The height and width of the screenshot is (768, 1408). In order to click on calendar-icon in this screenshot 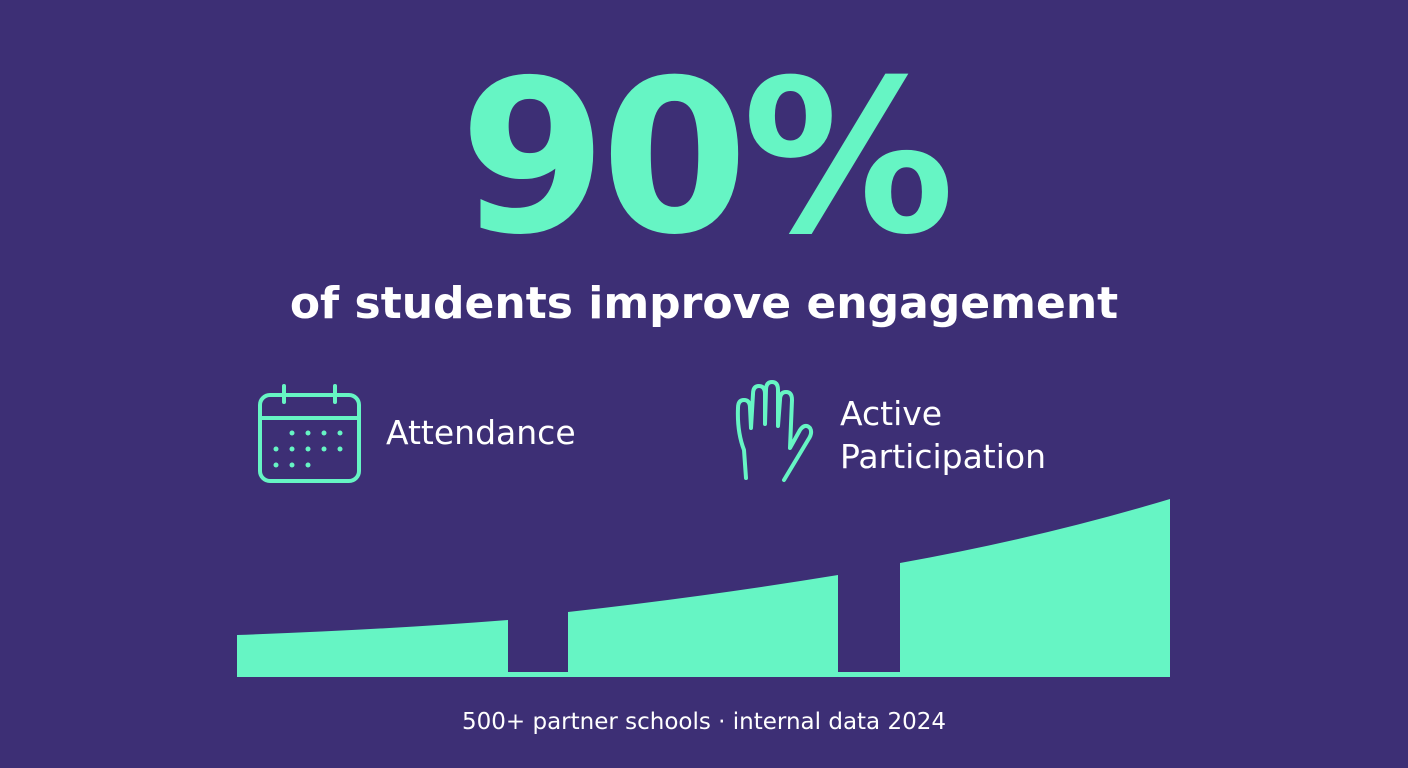, I will do `click(309, 433)`.